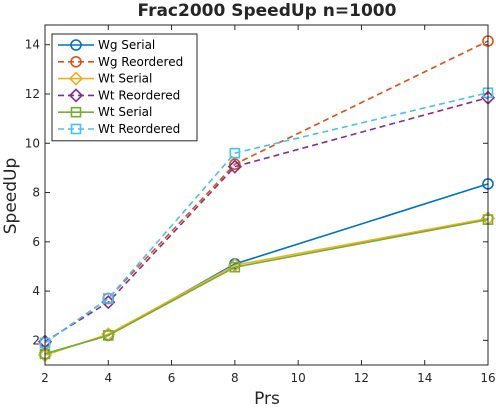 The image size is (496, 409). Describe the element at coordinates (32, 45) in the screenshot. I see `y-tick-label: 14` at that location.